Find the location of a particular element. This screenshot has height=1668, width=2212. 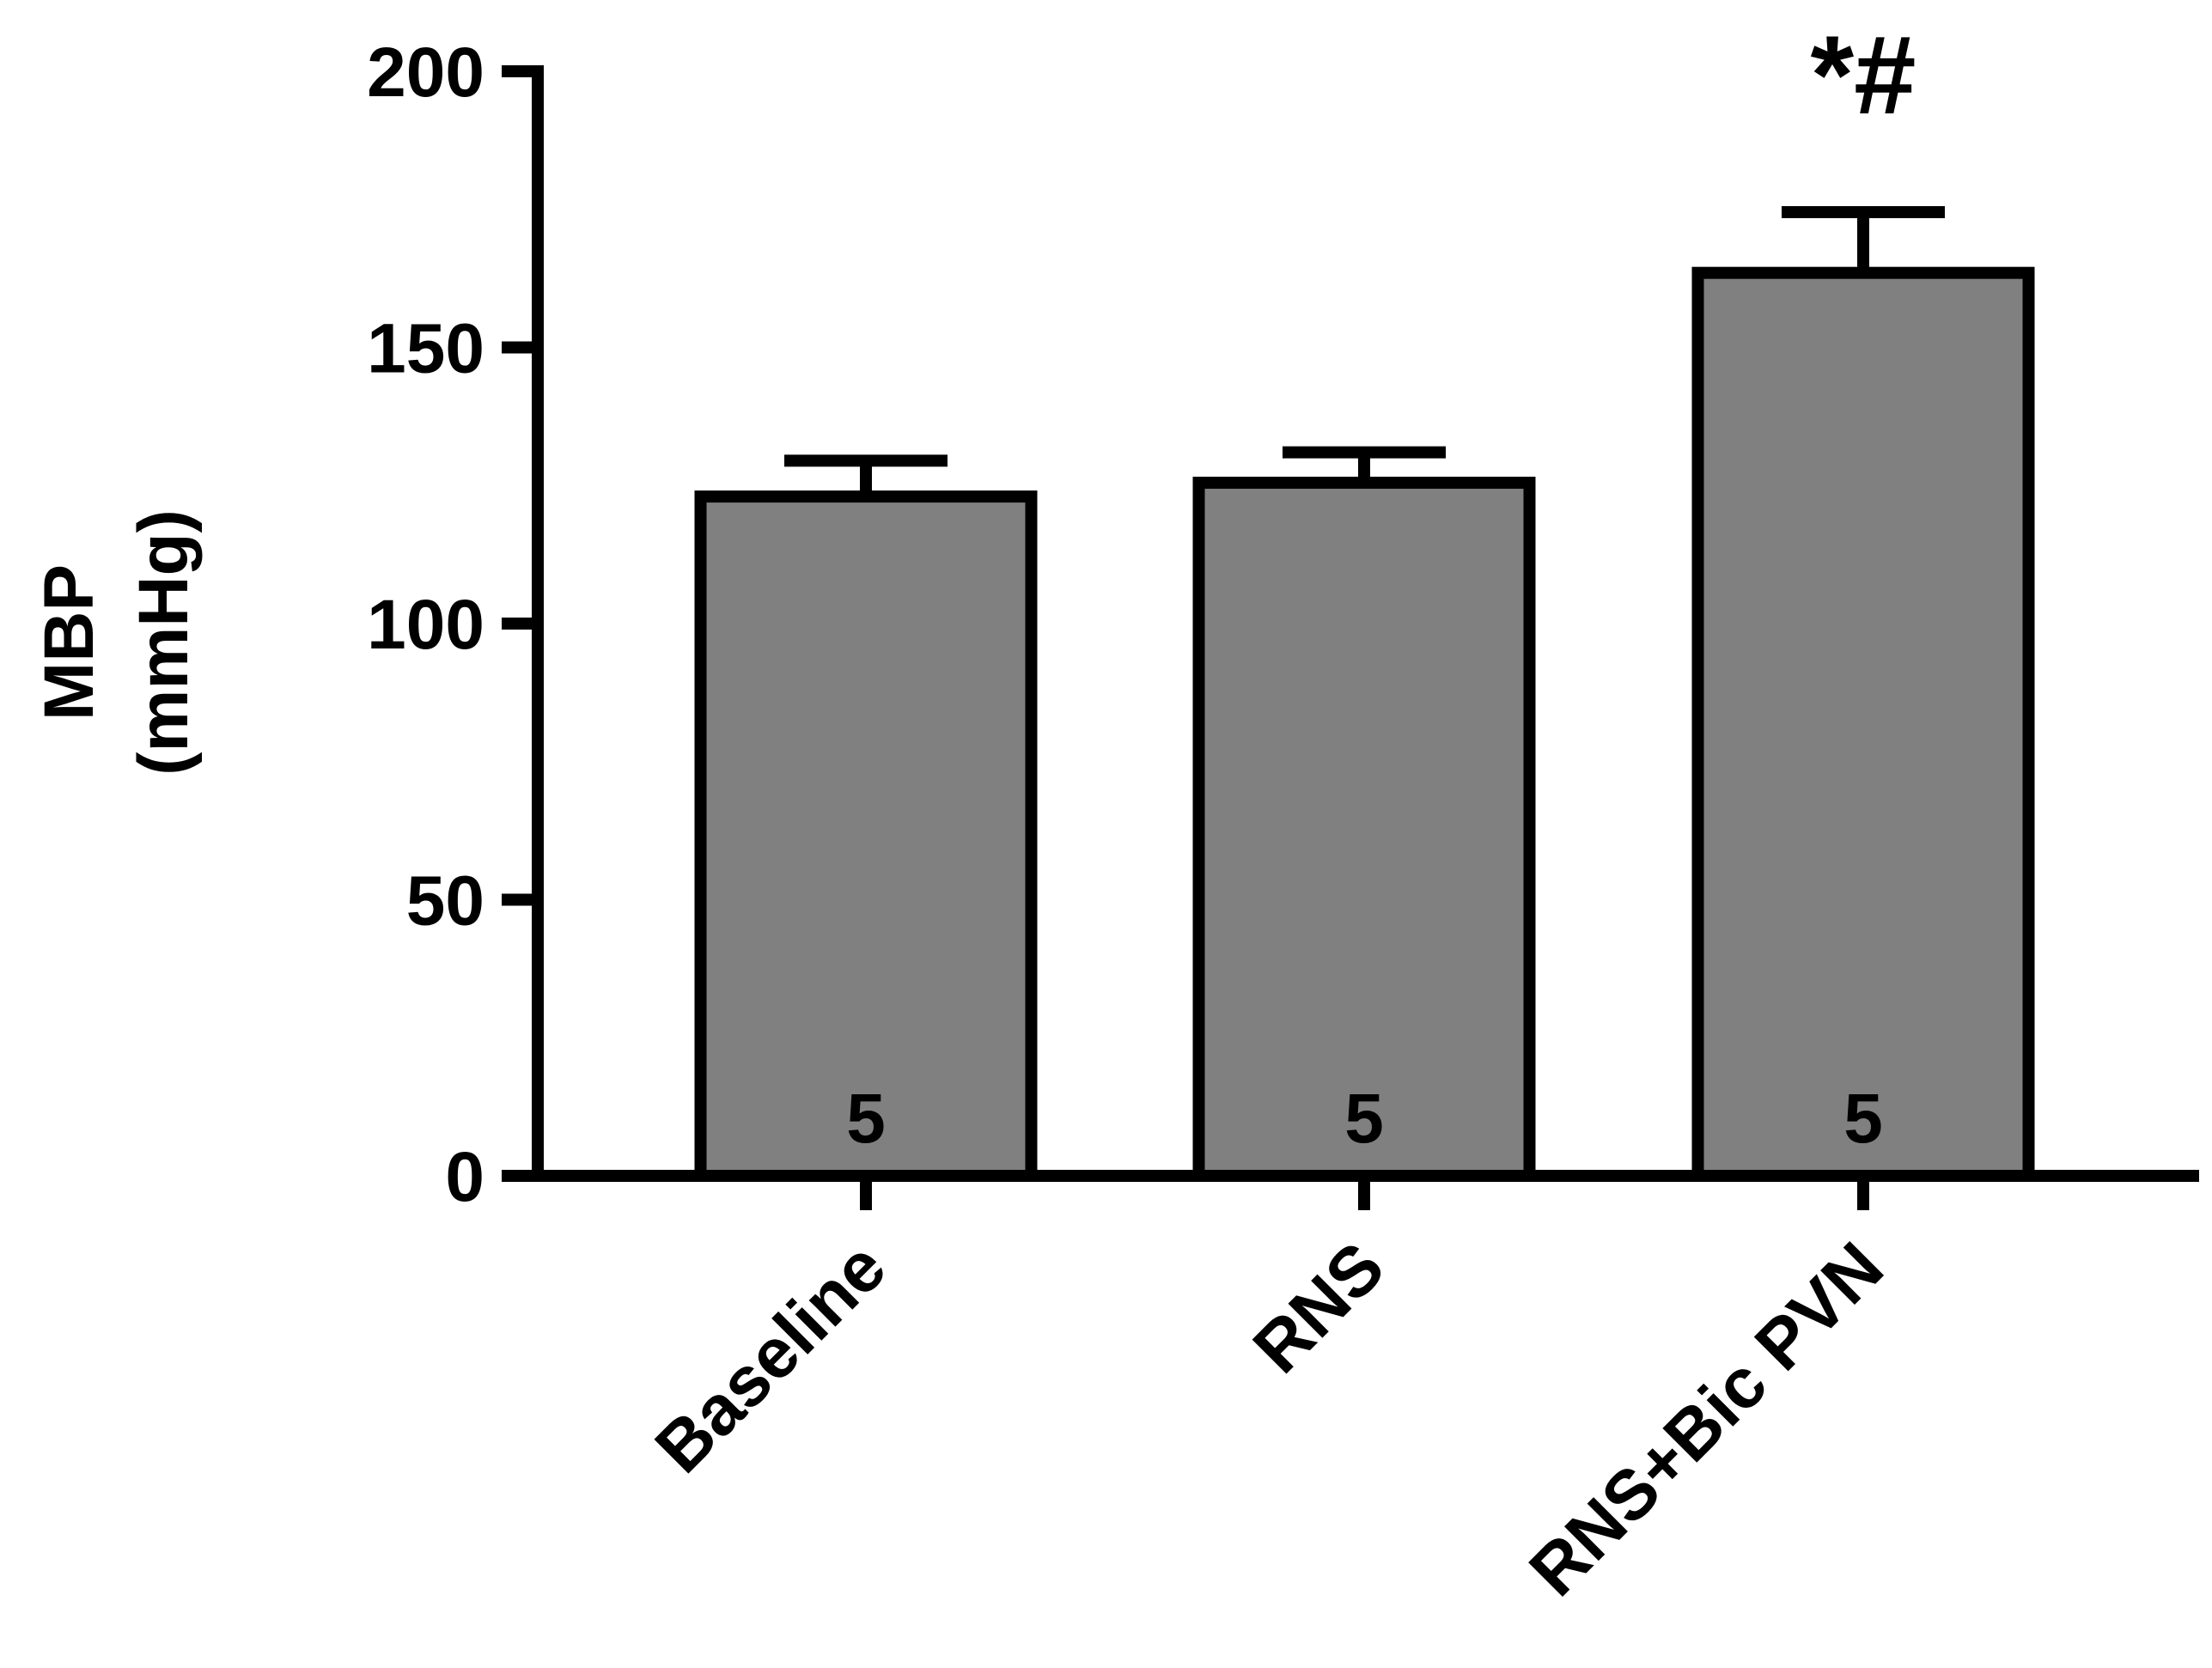

significance-annotation: *# is located at coordinates (1863, 75).